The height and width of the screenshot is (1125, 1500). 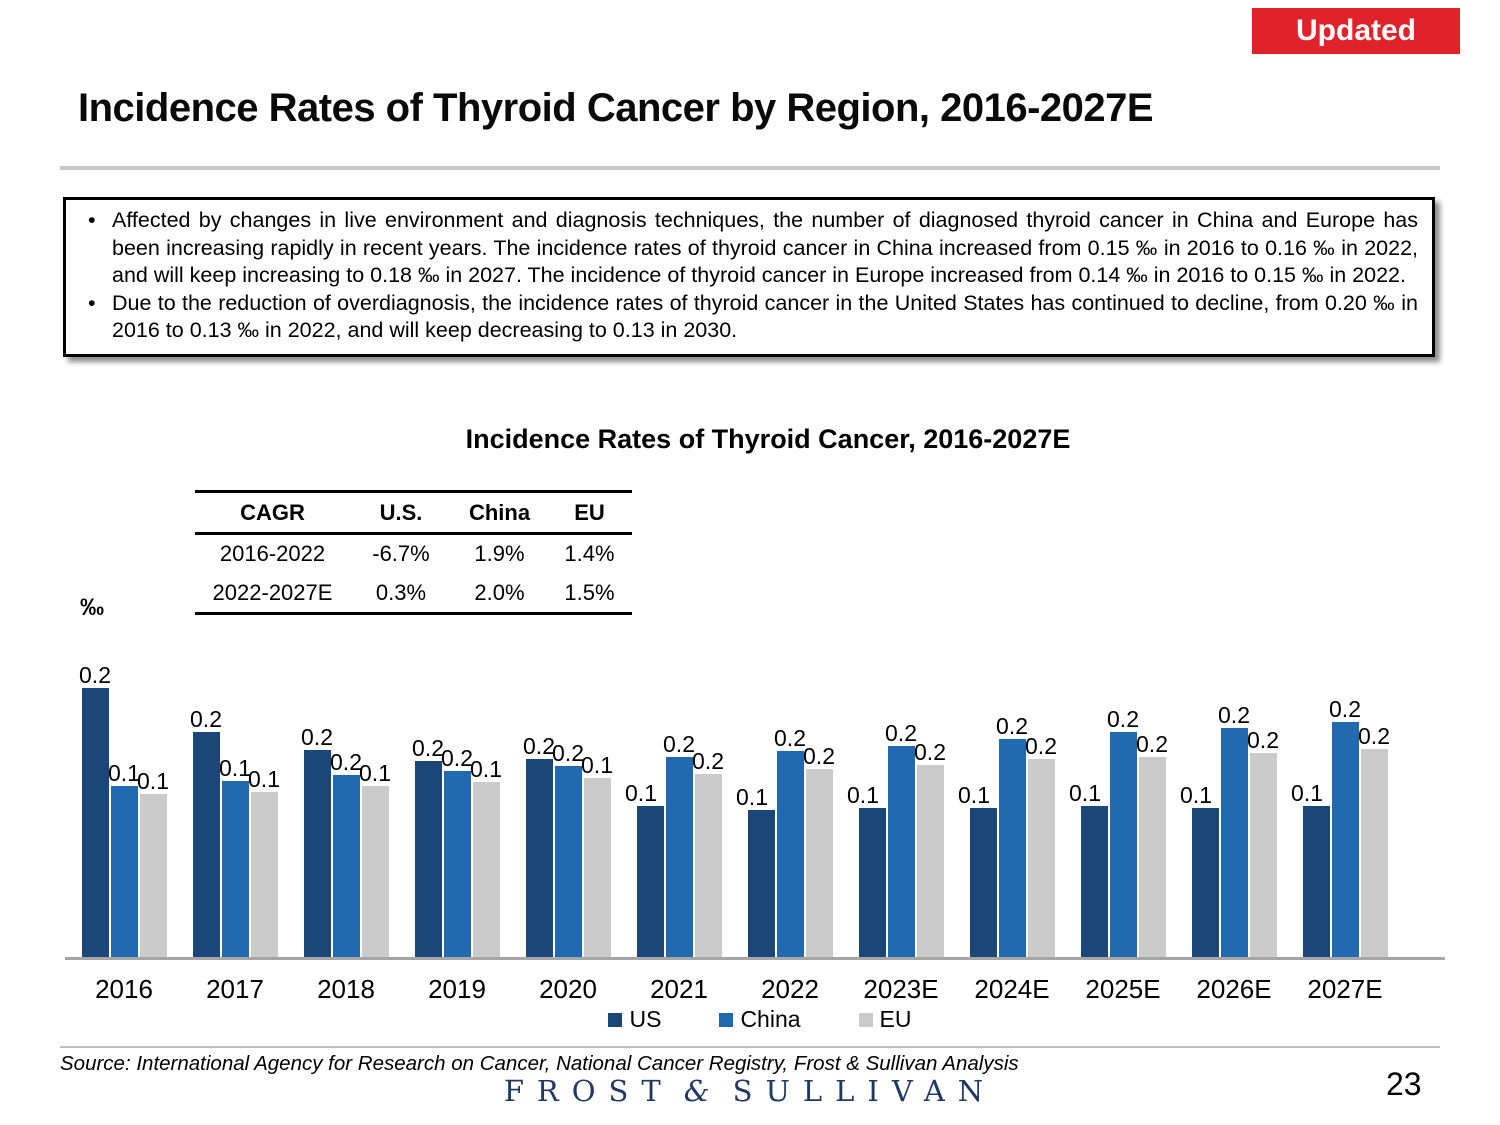 What do you see at coordinates (974, 795) in the screenshot?
I see `bar-label-us-2024E: 0.1` at bounding box center [974, 795].